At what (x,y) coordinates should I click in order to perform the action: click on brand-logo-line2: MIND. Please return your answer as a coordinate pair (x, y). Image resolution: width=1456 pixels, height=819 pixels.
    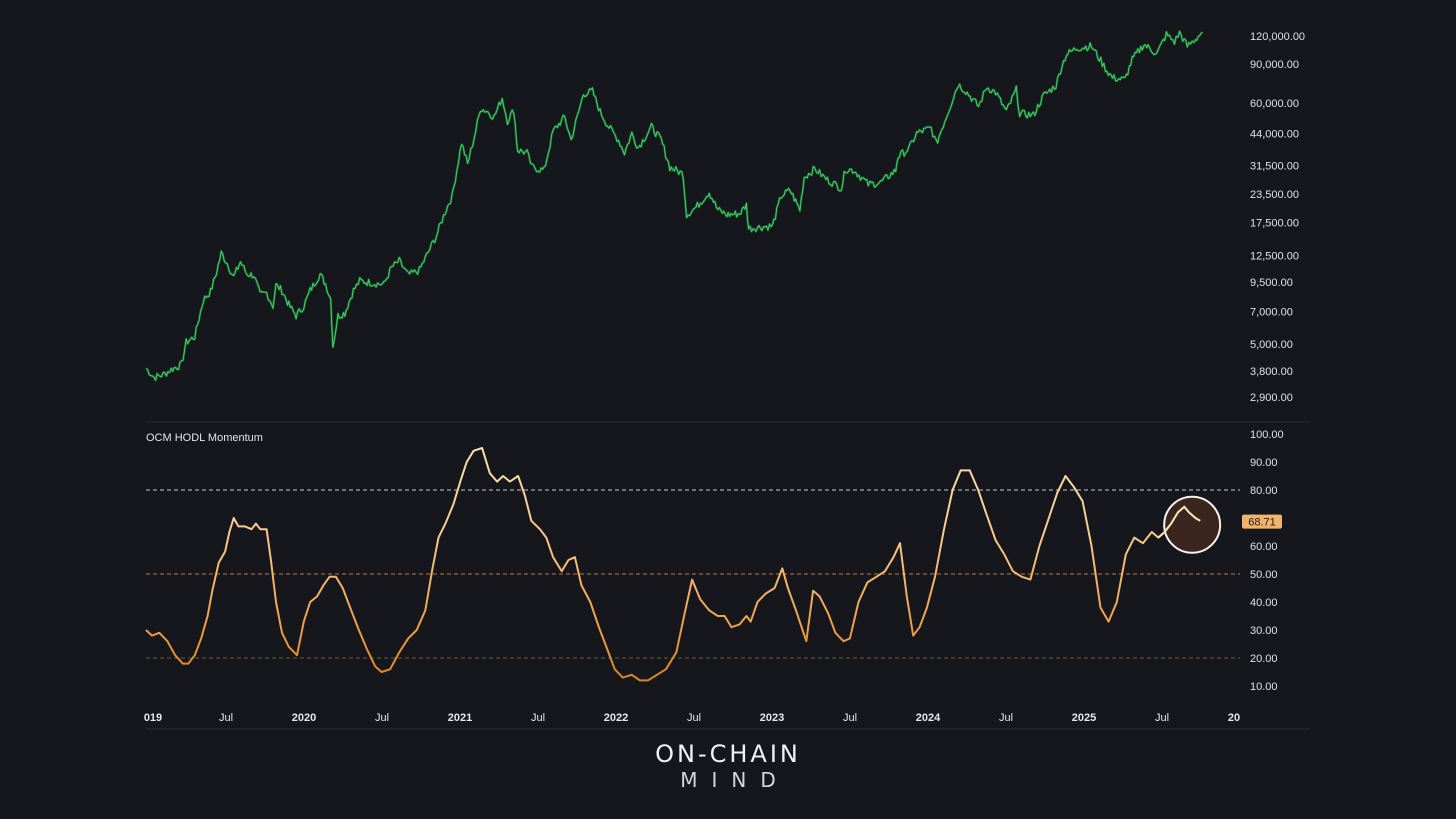
    Looking at the image, I should click on (735, 780).